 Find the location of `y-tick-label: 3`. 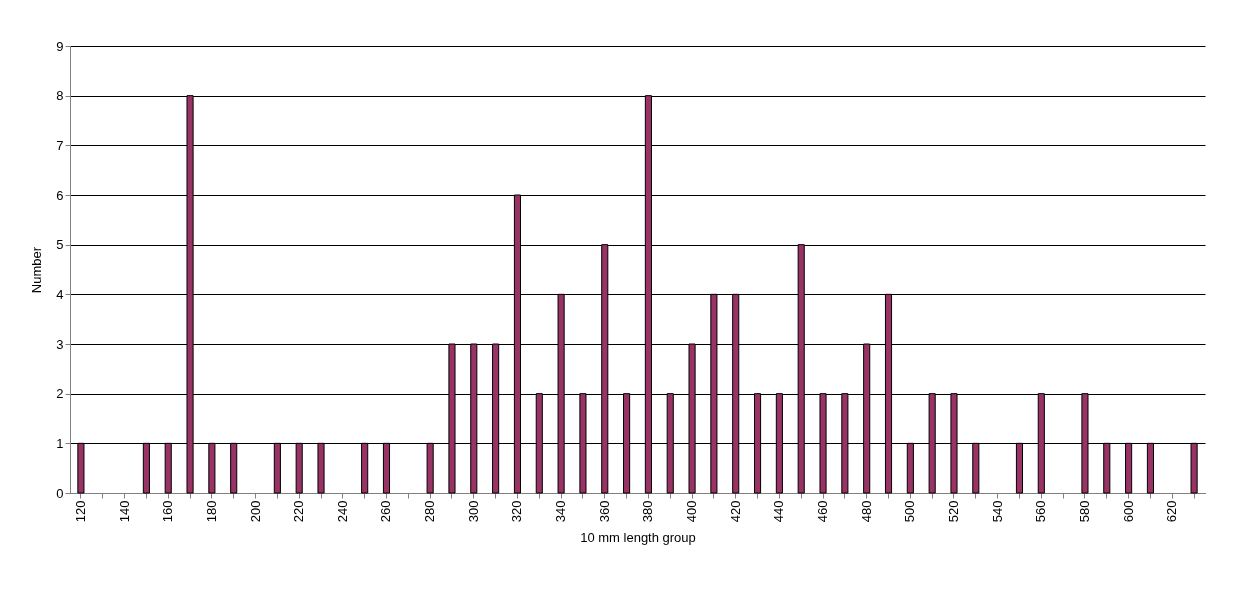

y-tick-label: 3 is located at coordinates (60, 344).